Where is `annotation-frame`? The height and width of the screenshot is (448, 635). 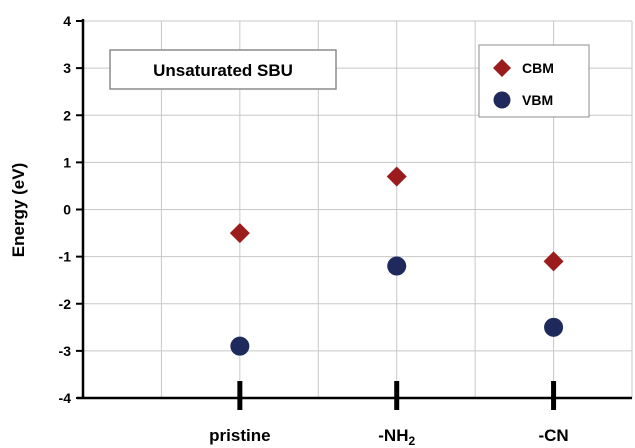
annotation-frame is located at coordinates (223, 69).